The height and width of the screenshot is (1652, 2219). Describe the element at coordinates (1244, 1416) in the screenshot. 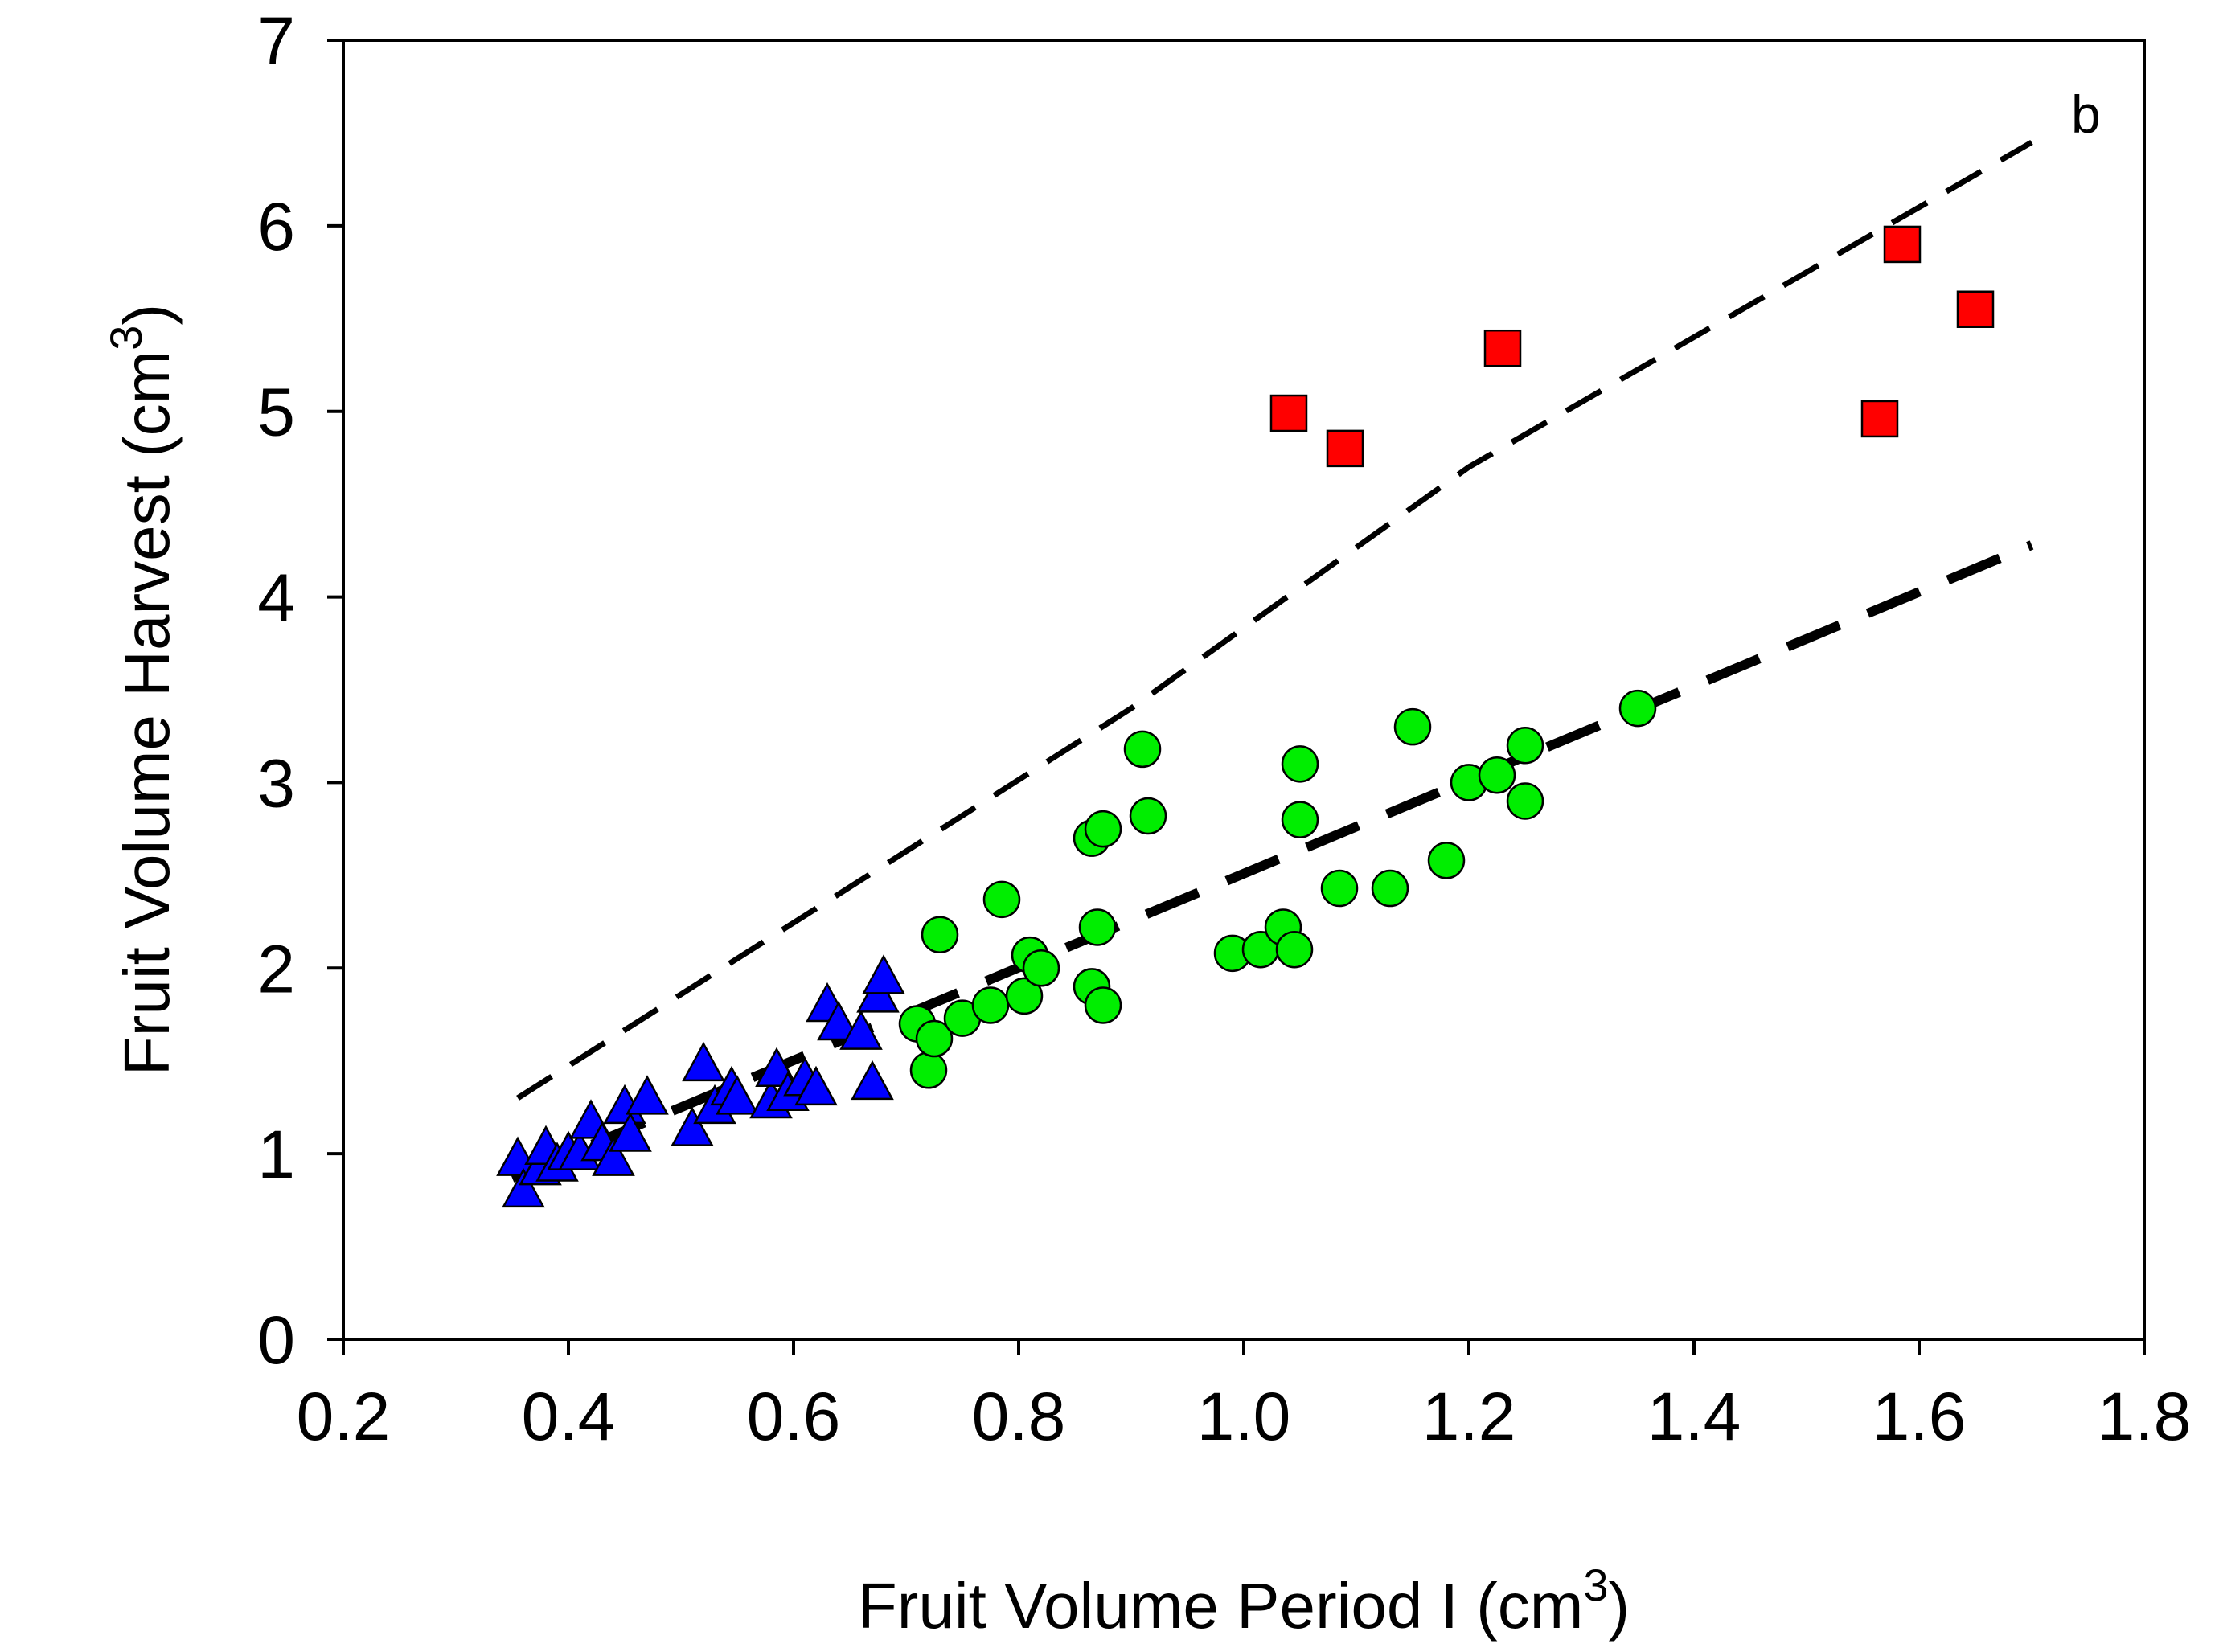

I see `x-tick-label: 1.0` at that location.